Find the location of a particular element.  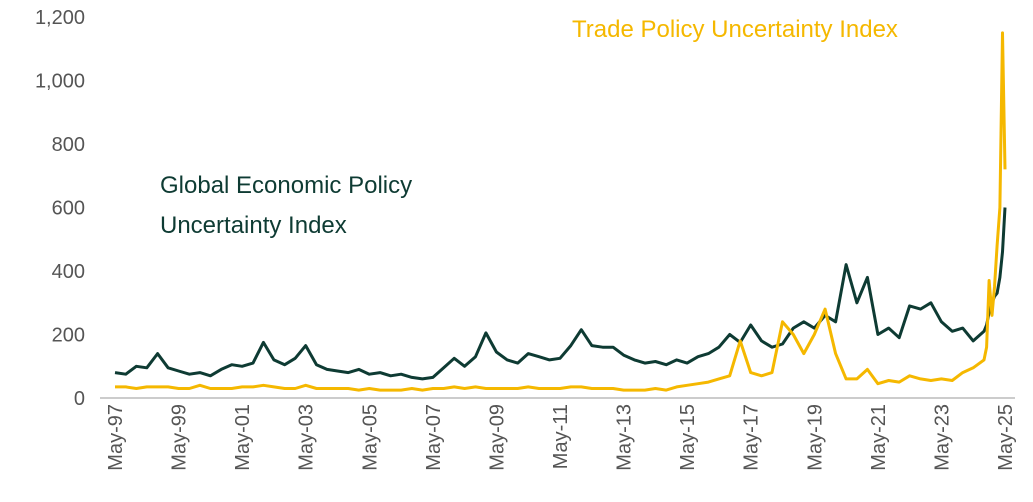

x-tick-label: May-05 is located at coordinates (370, 437).